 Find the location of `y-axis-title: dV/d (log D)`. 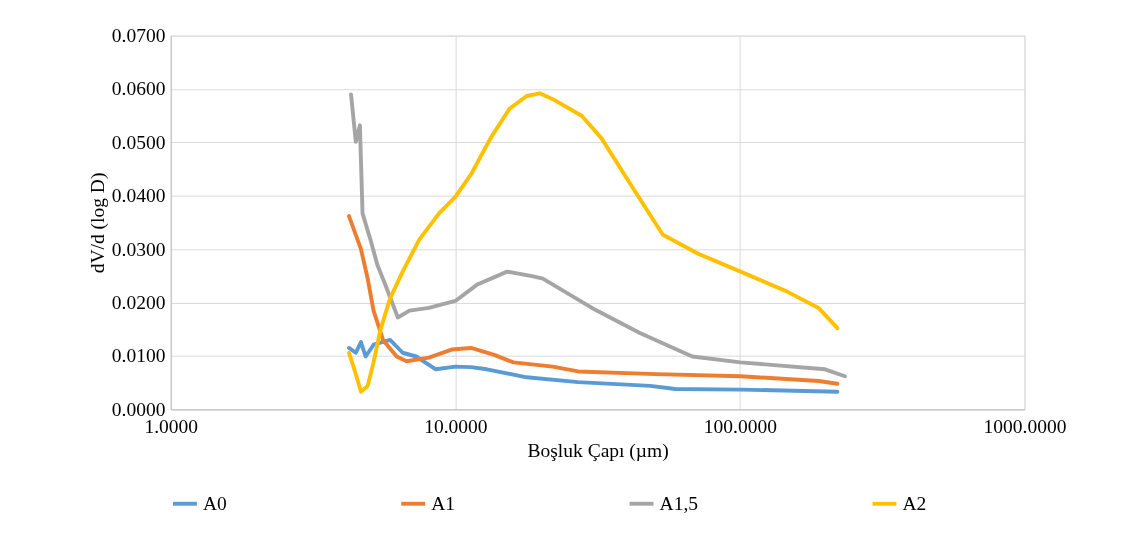

y-axis-title: dV/d (log D) is located at coordinates (97, 223).